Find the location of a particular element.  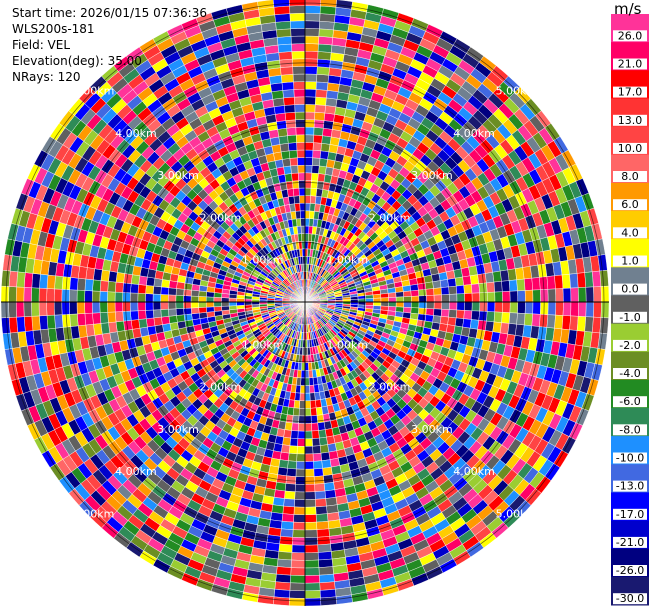

instrument-text: WLS200s-181 is located at coordinates (53, 29).